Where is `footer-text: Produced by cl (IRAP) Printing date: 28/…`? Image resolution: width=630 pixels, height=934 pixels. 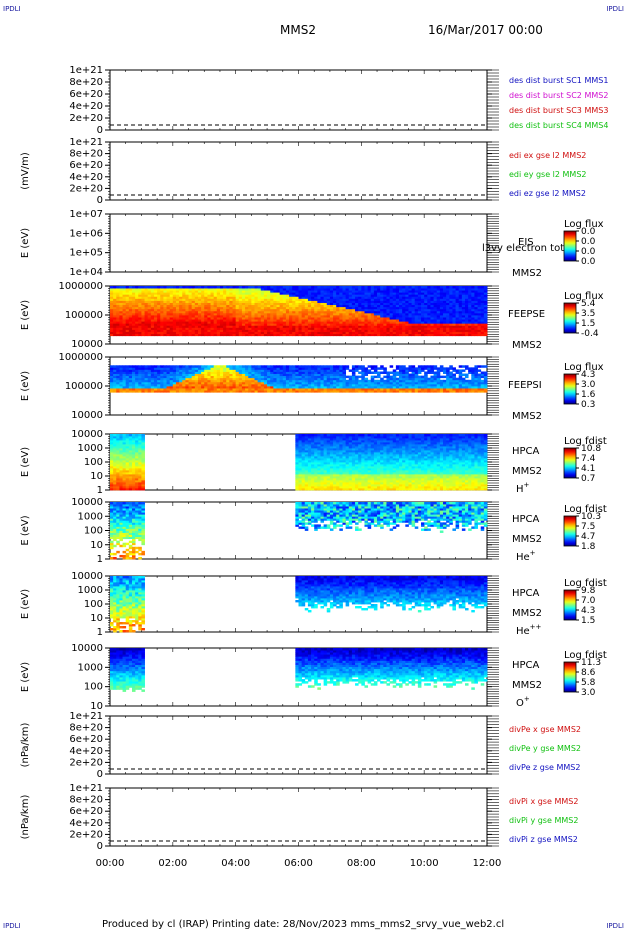
footer-text: Produced by cl (IRAP) Printing date: 28/… is located at coordinates (303, 924).